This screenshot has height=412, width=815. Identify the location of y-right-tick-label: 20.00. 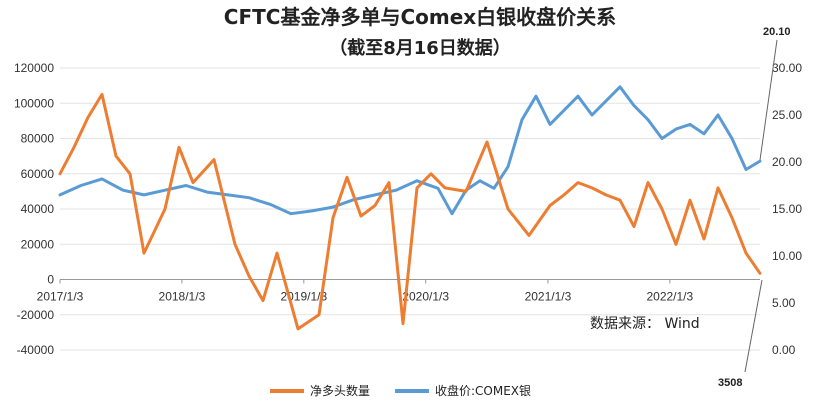
(787, 162).